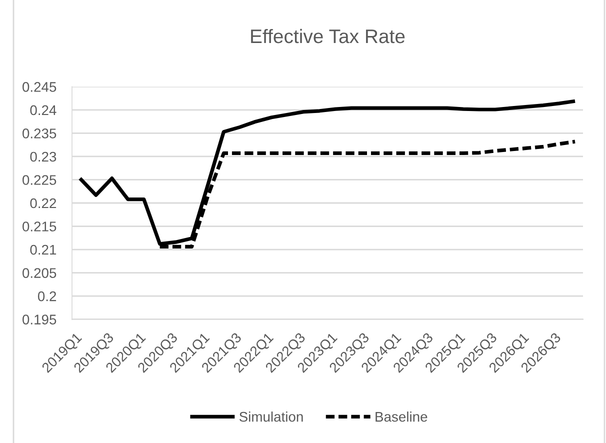 The height and width of the screenshot is (443, 606). Describe the element at coordinates (271, 417) in the screenshot. I see `legend-label: Simulation` at that location.